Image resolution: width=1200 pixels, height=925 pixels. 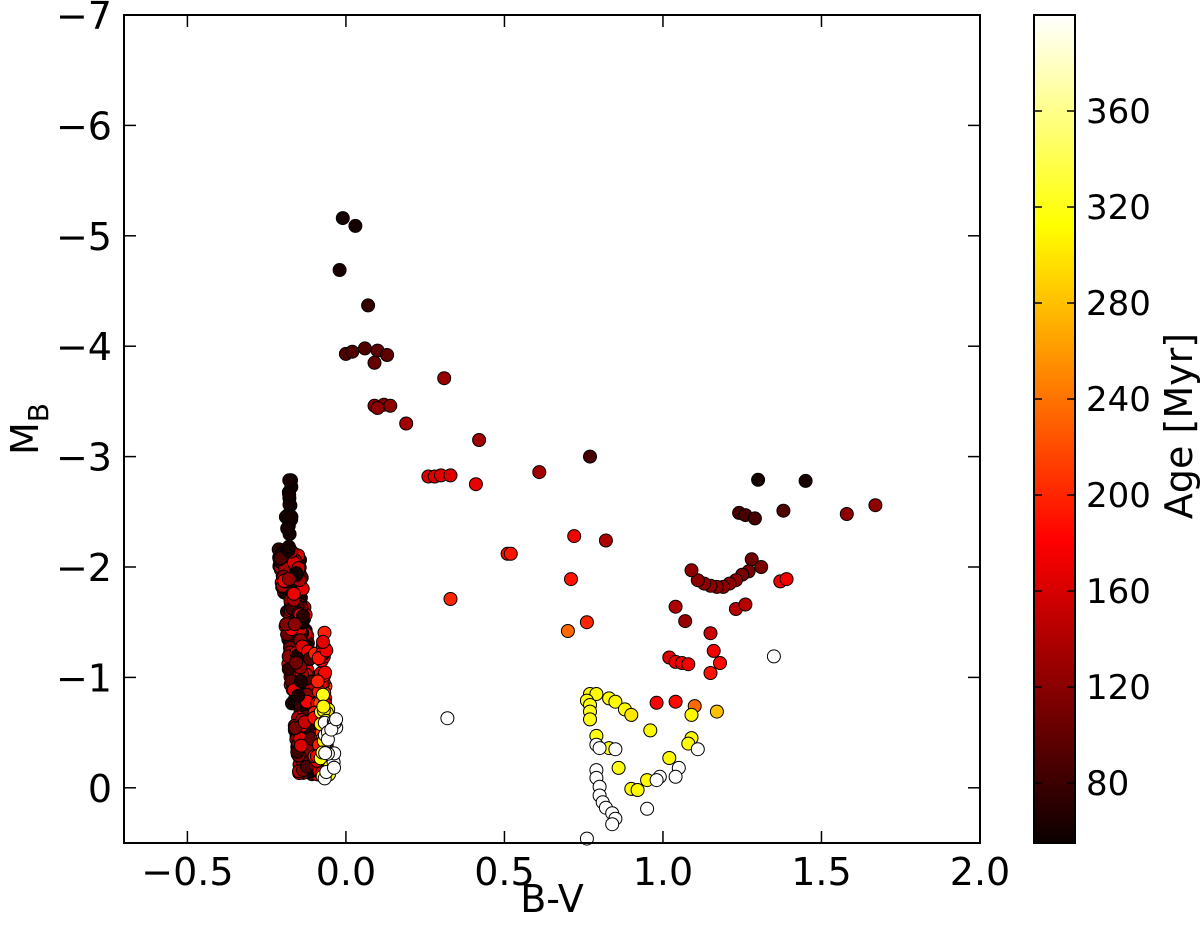 What do you see at coordinates (821, 872) in the screenshot?
I see `x-tick-label: 1.5` at bounding box center [821, 872].